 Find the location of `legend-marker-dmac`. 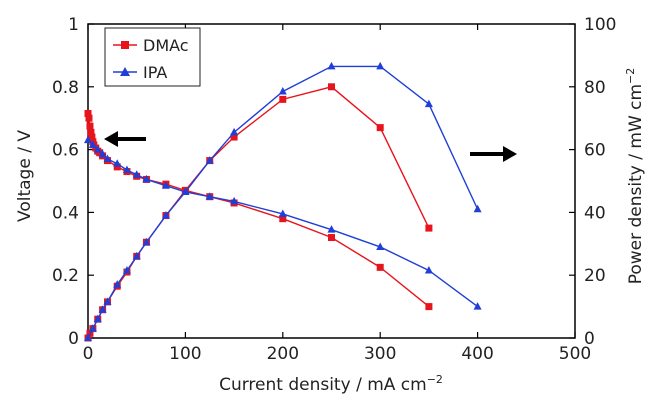

legend-marker-dmac is located at coordinates (125, 45).